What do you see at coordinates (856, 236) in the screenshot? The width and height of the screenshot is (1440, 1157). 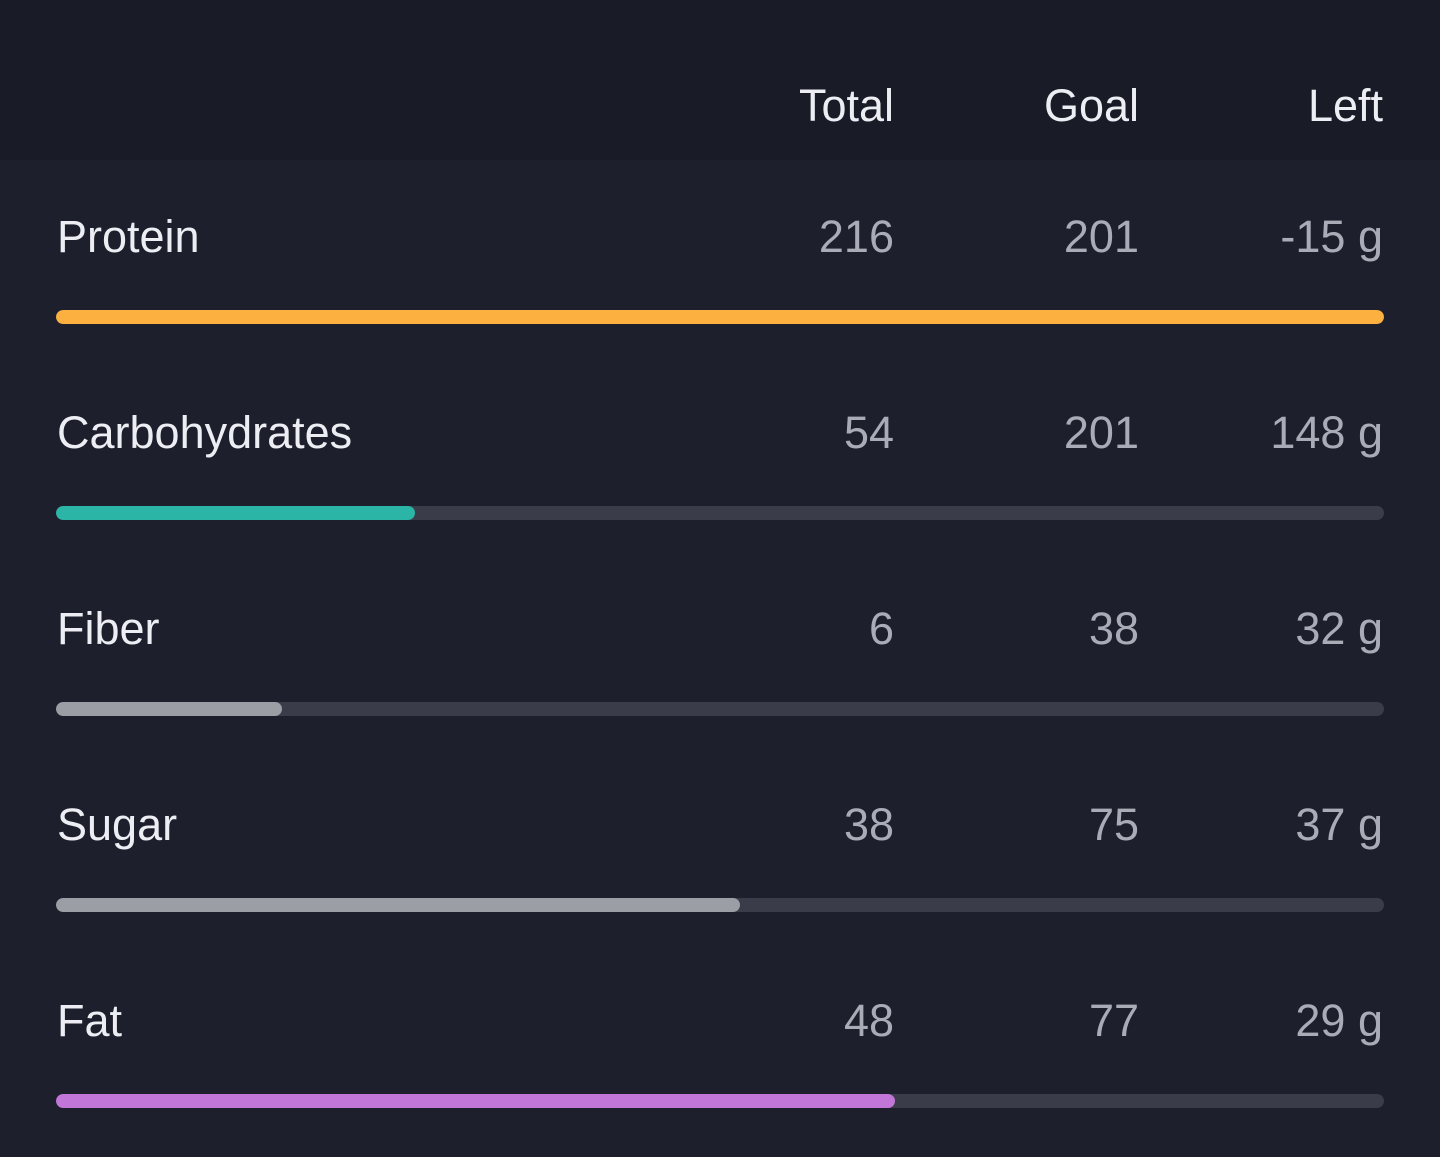 I see `nutrient-total: 216` at bounding box center [856, 236].